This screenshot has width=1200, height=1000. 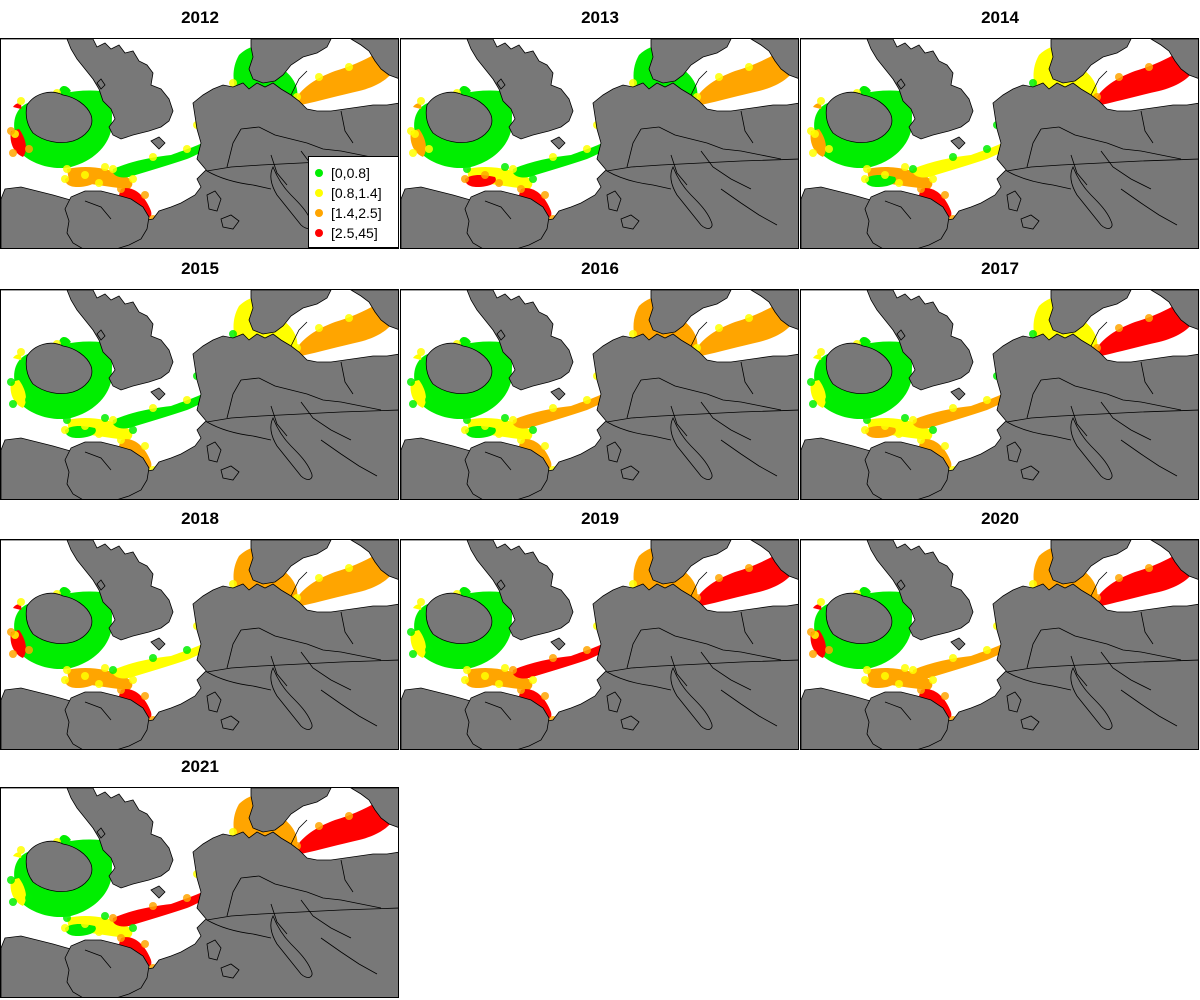 What do you see at coordinates (350, 173) in the screenshot?
I see `legend-label: [0,0.8]` at bounding box center [350, 173].